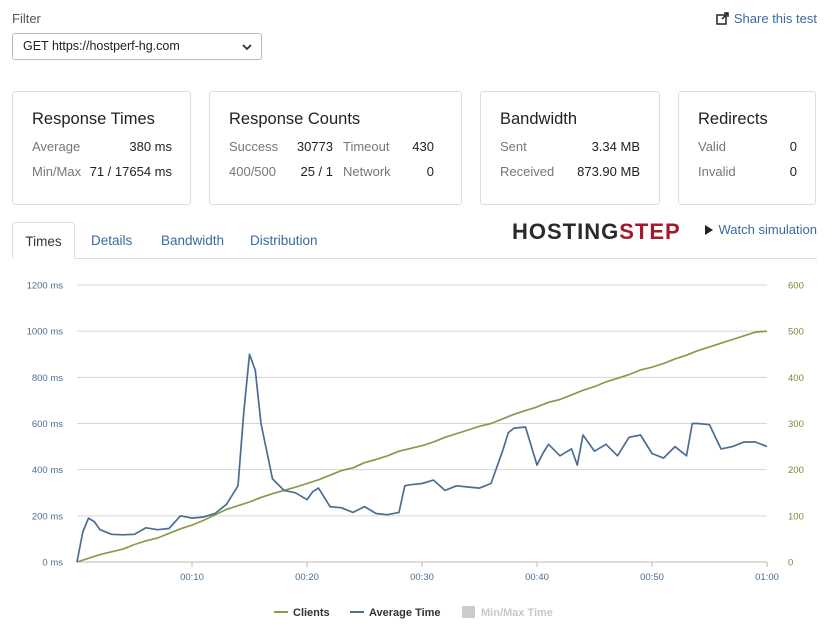  Describe the element at coordinates (712, 146) in the screenshot. I see `valid-label: Valid` at that location.